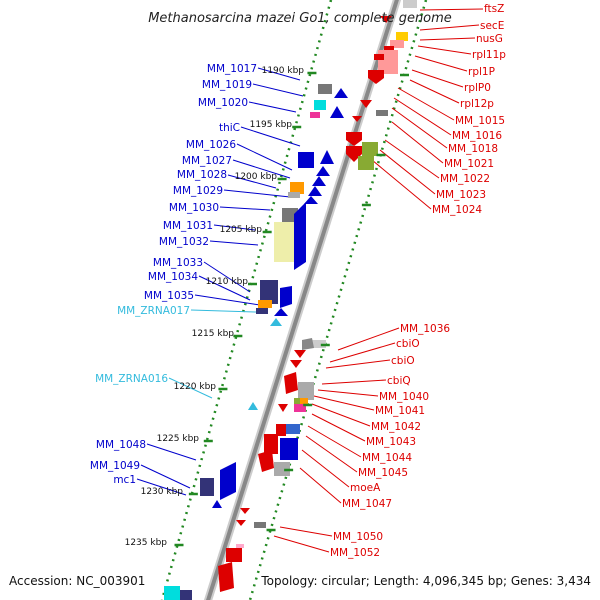  Describe the element at coordinates (399, 381) in the screenshot. I see `gene-label: cbiQ` at that location.